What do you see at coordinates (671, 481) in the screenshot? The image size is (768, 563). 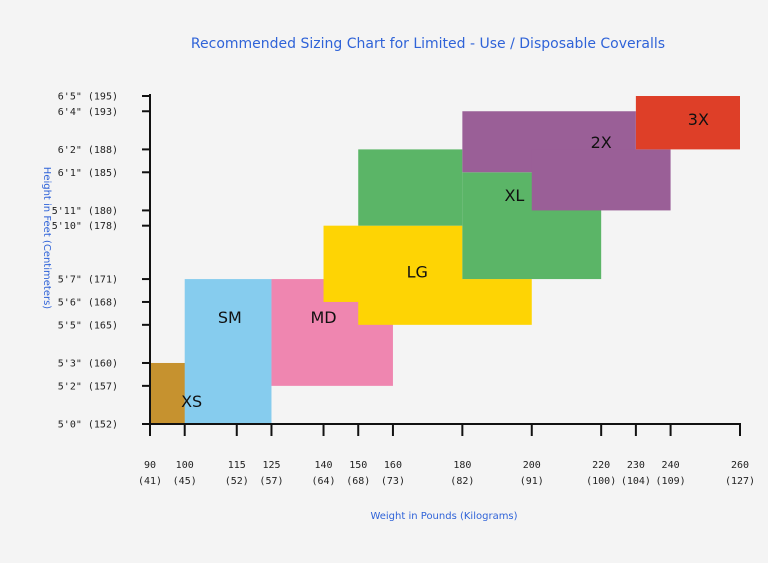 I see `x-tick-sublabel: (109)` at bounding box center [671, 481].